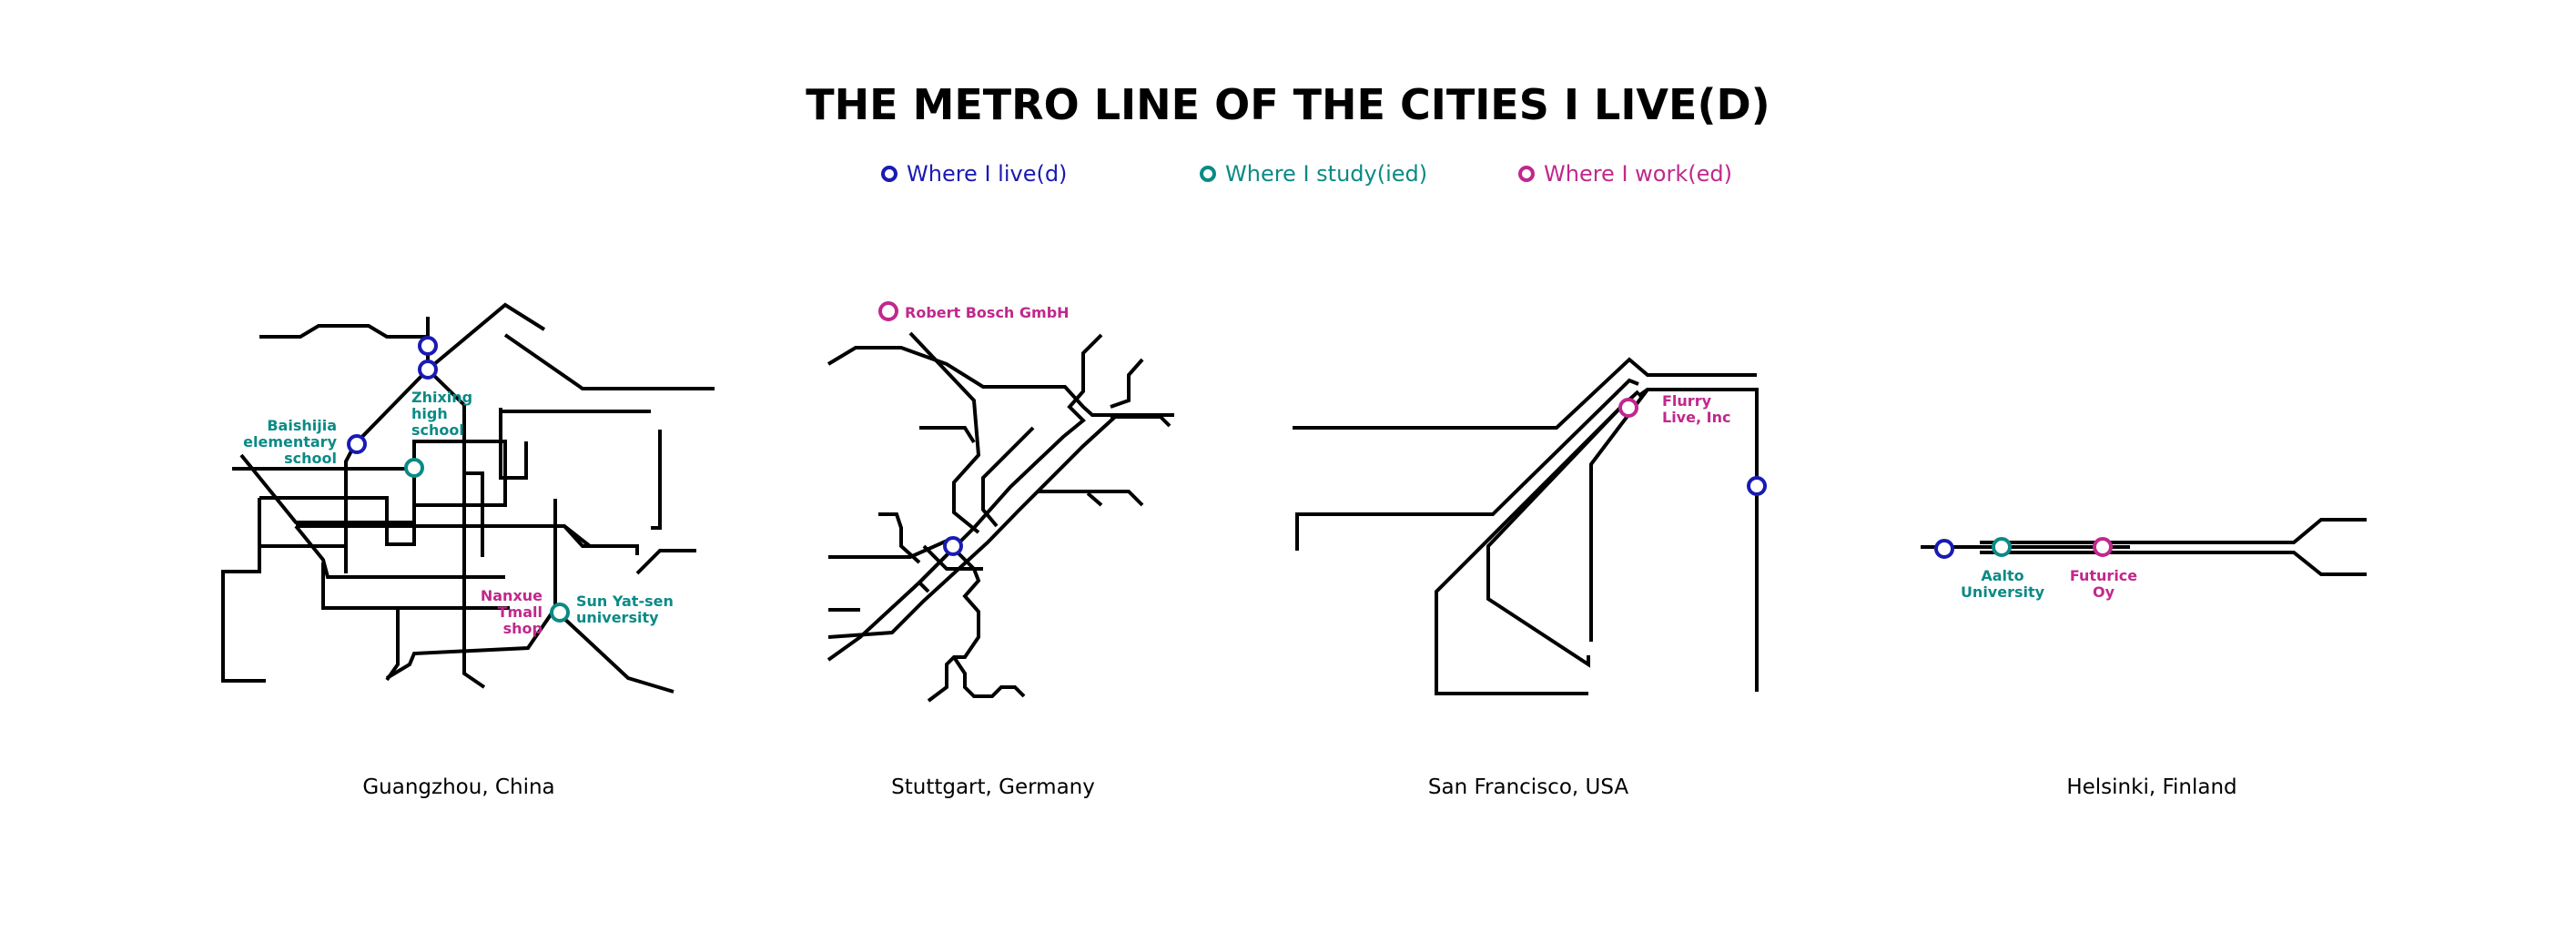 The width and height of the screenshot is (2576, 932). I want to click on place-label: shop, so click(523, 628).